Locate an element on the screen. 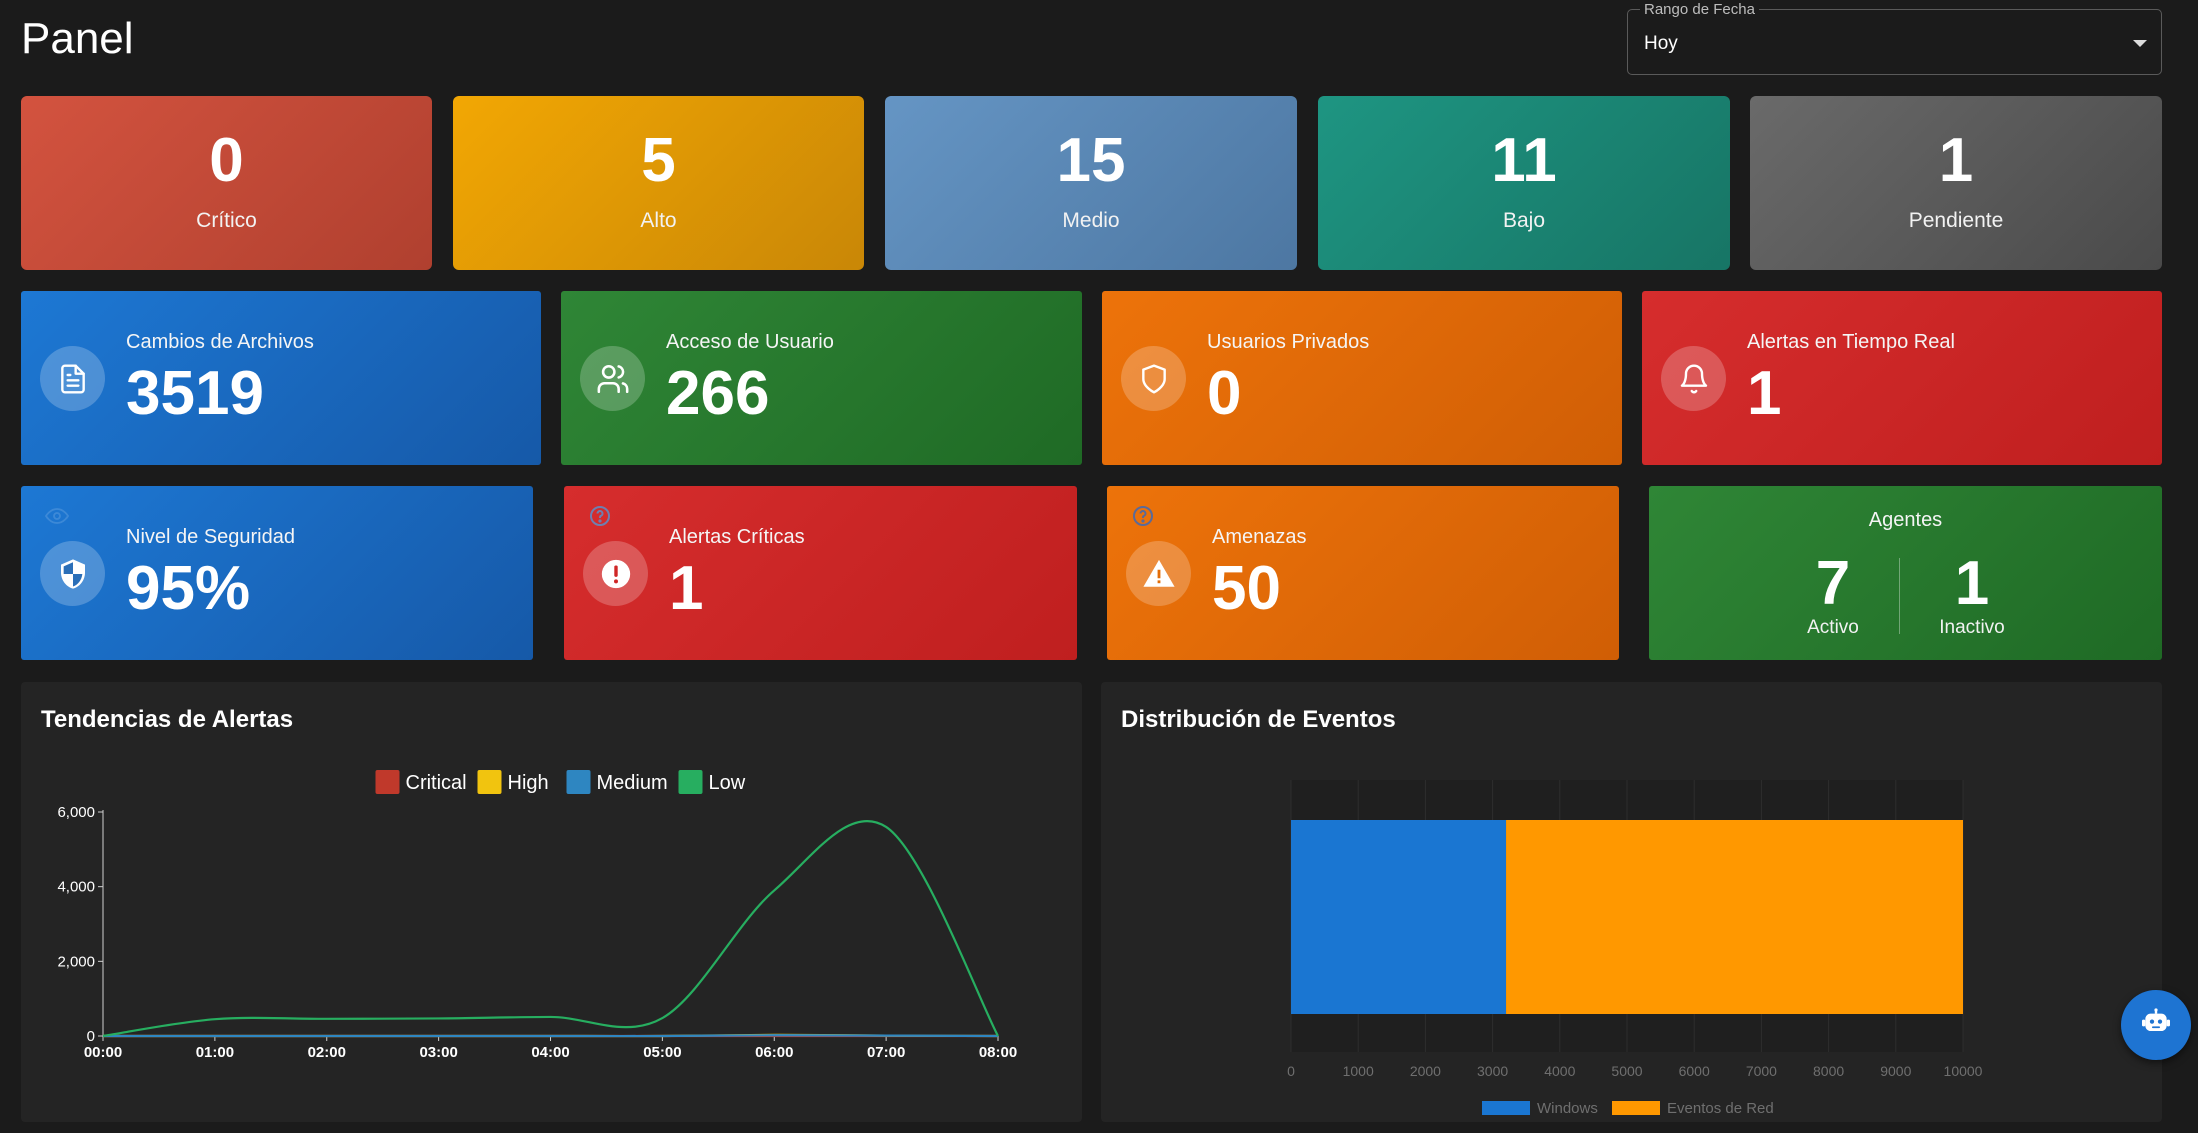 Image resolution: width=2198 pixels, height=1133 pixels. severity-card-high: 5 Alto is located at coordinates (658, 183).